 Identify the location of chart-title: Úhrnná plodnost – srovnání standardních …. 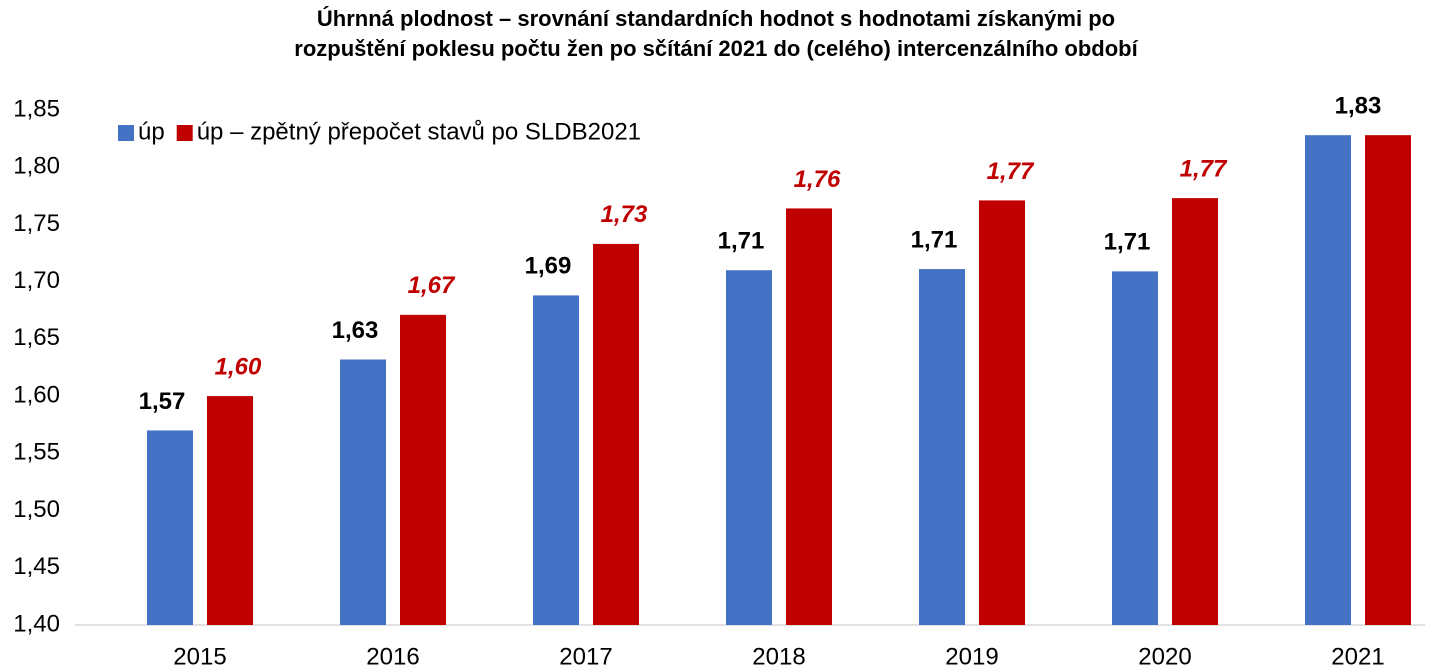
(716, 18).